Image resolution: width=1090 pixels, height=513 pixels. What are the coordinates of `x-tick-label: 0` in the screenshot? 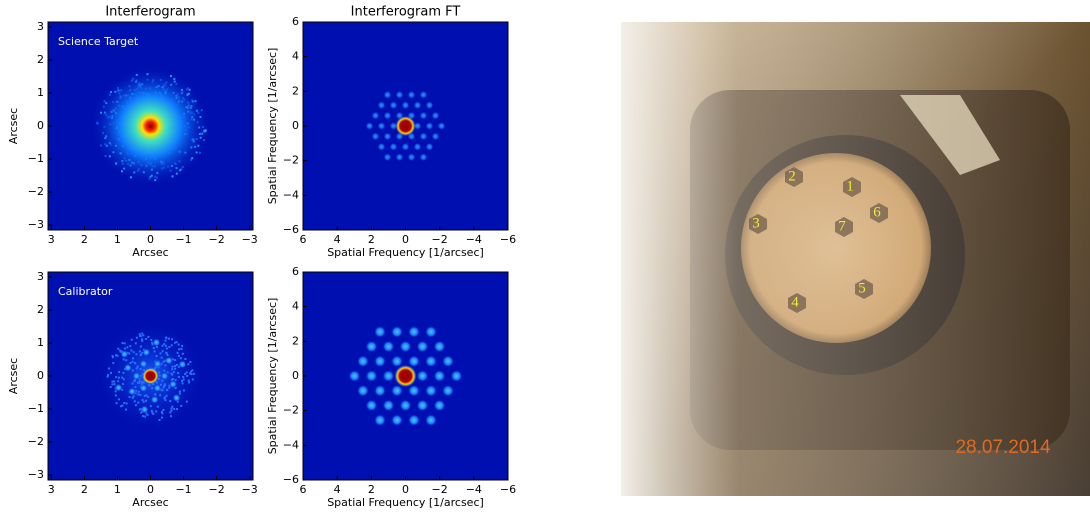 It's located at (405, 489).